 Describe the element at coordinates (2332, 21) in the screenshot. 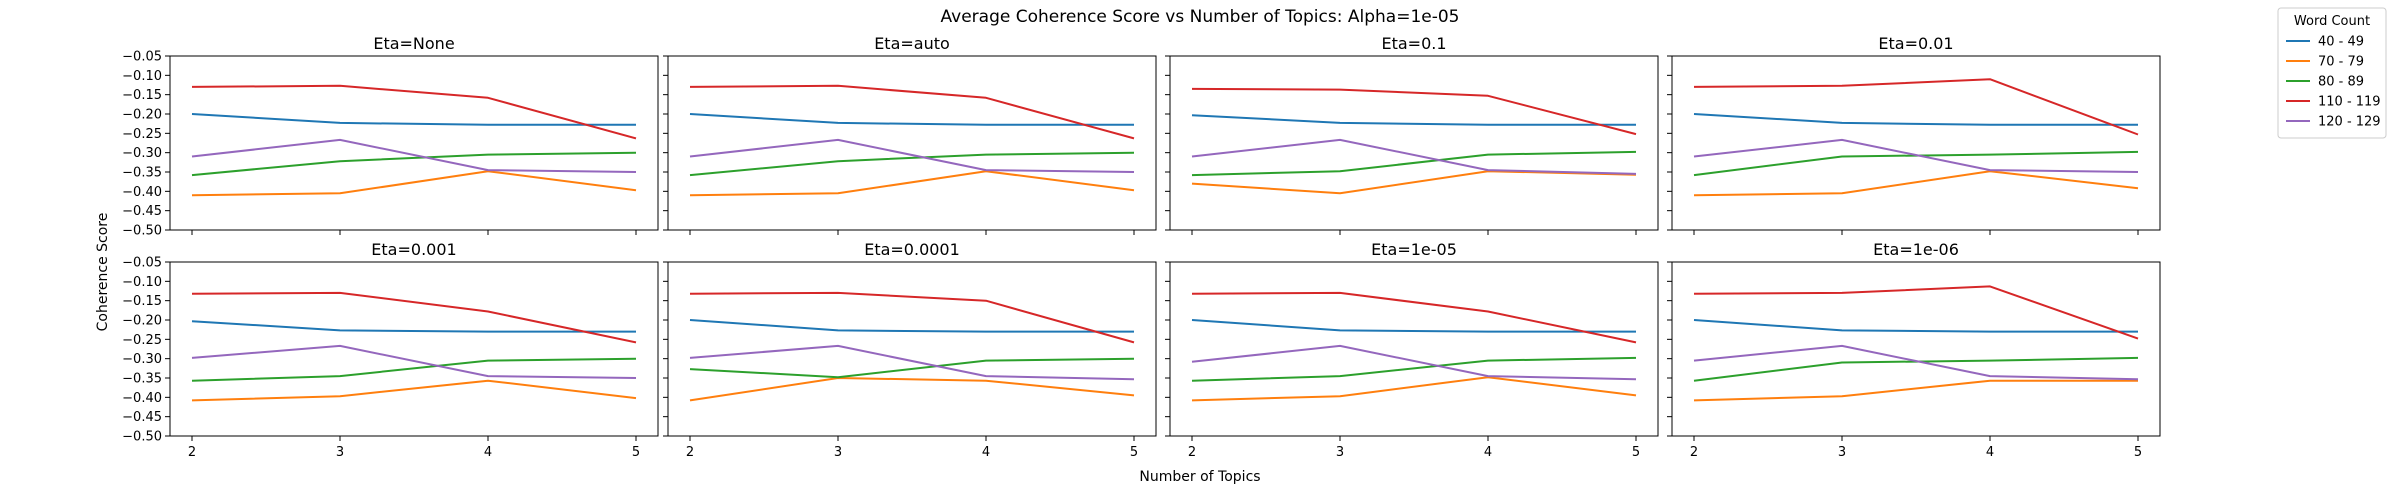

I see `legend-title: Word Count` at that location.